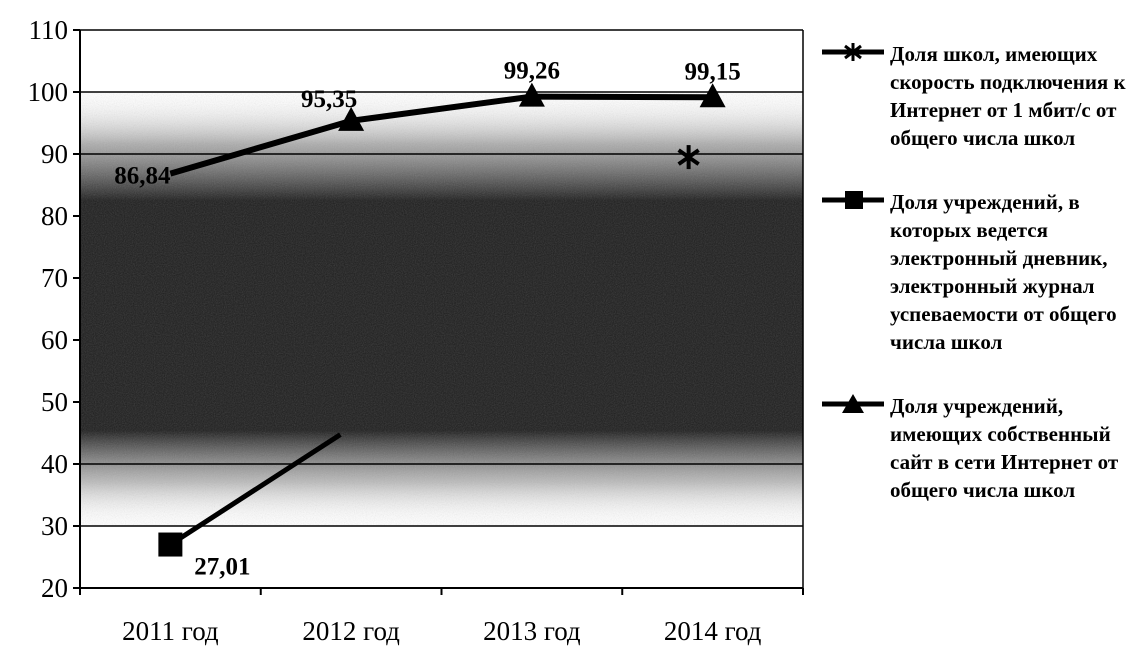  What do you see at coordinates (351, 631) in the screenshot?
I see `x-category-label: 2012 год` at bounding box center [351, 631].